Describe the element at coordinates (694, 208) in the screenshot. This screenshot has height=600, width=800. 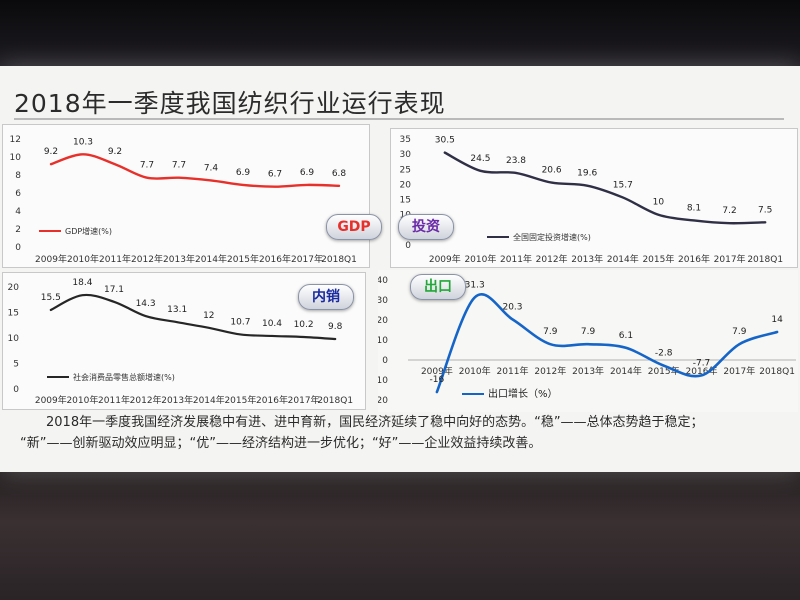
I see `data-label: 8.1` at that location.